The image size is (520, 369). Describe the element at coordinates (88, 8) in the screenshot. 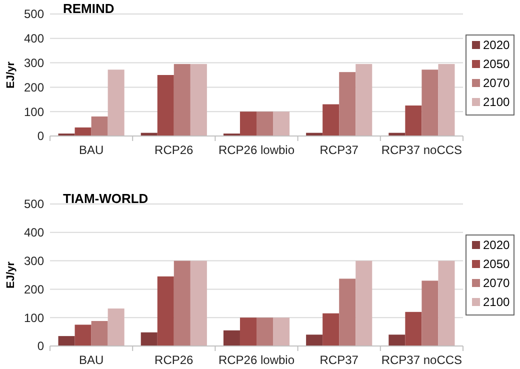

I see `chart-title: REMIND` at that location.